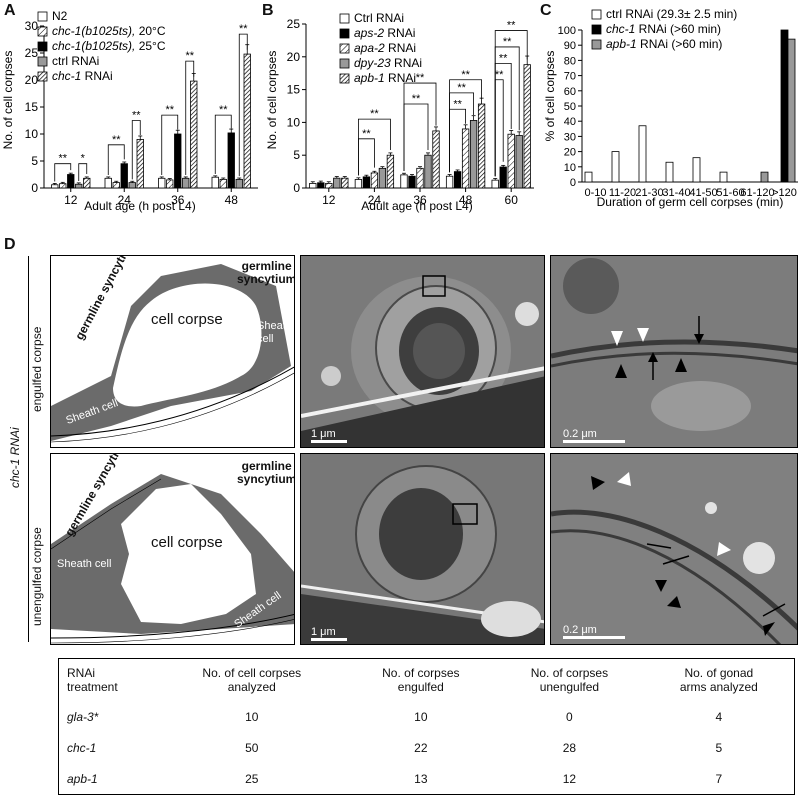 This screenshot has height=800, width=804. I want to click on y-tick-label: 15, so click(32, 107).